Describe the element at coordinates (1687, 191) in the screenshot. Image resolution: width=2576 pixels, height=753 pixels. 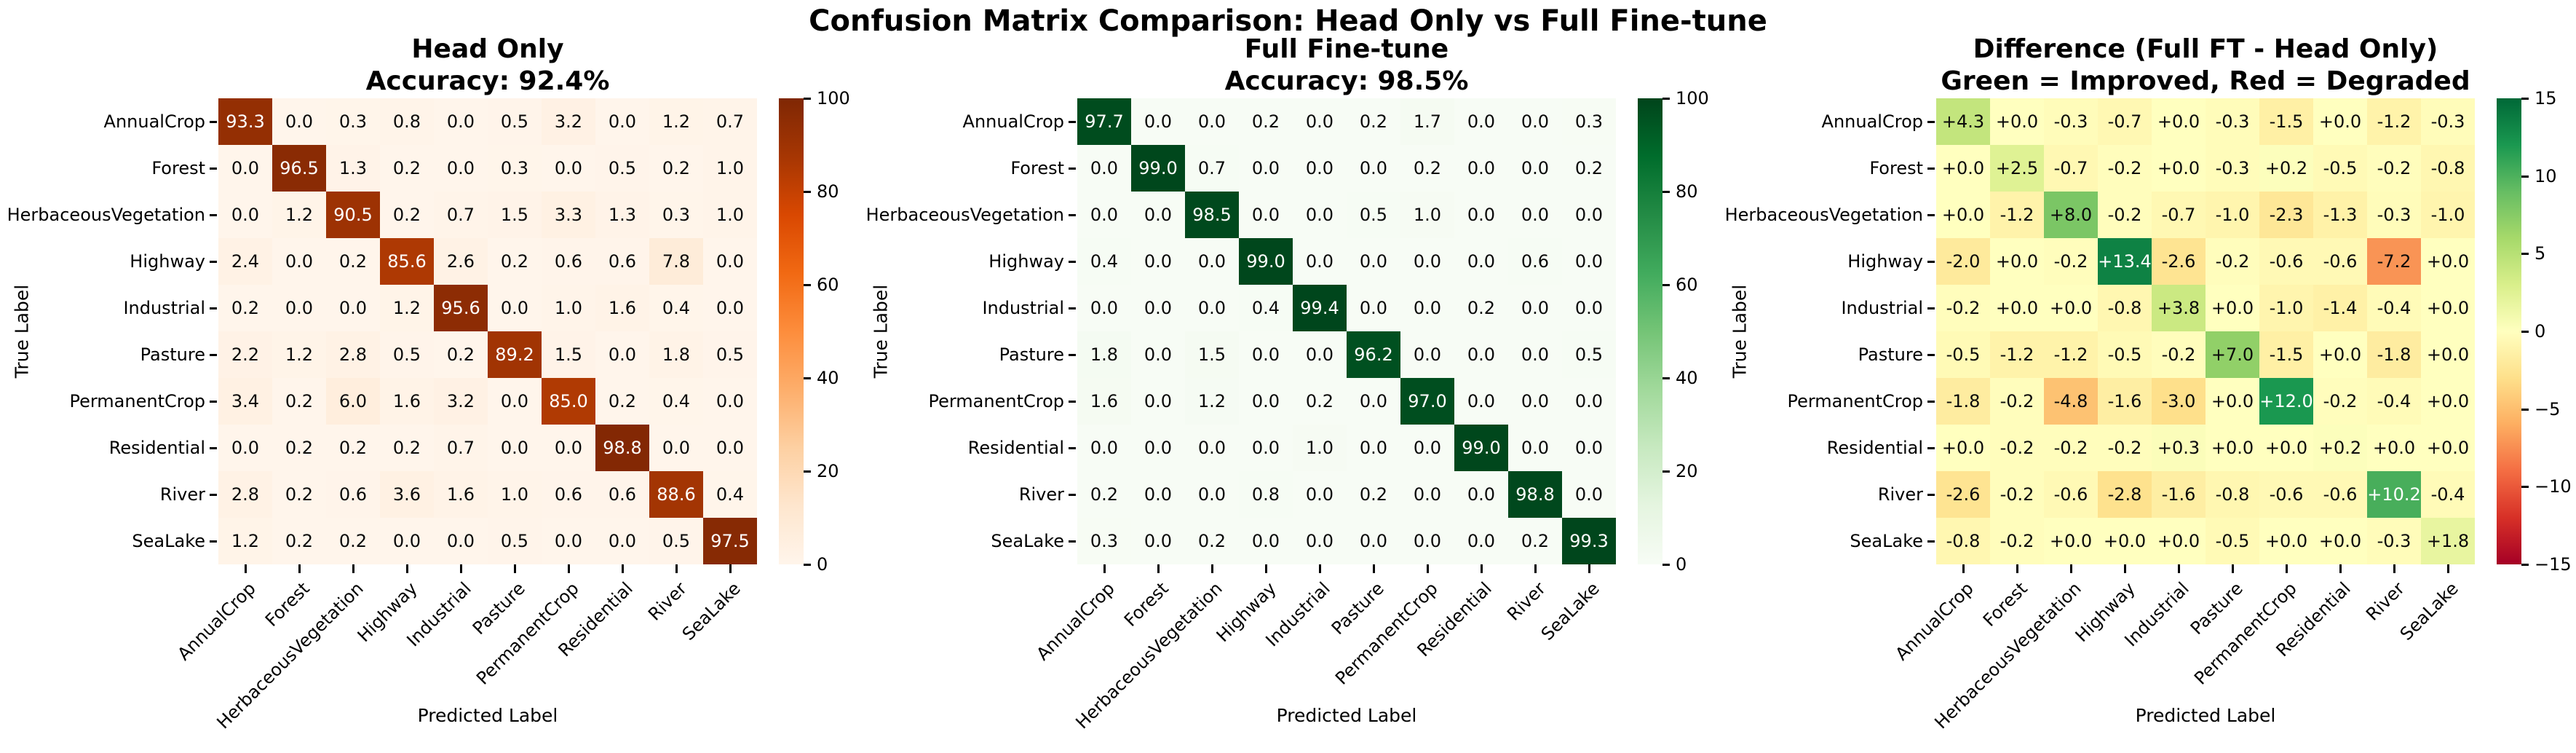
I see `colorbar-tick-label: 80` at that location.